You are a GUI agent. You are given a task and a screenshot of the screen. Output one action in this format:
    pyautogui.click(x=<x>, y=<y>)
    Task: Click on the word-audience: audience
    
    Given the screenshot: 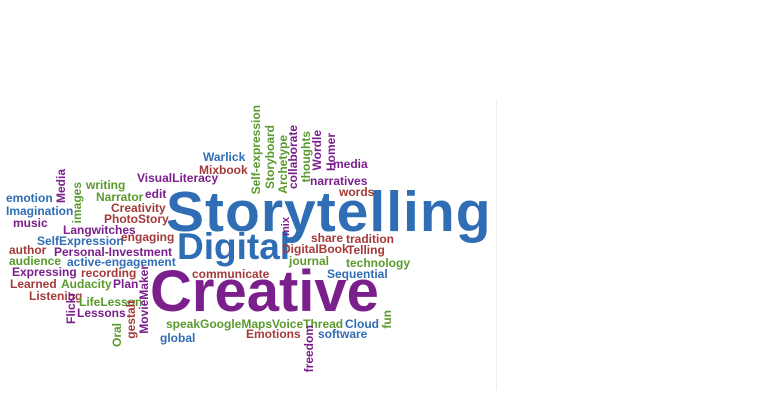 What is the action you would take?
    pyautogui.click(x=35, y=261)
    